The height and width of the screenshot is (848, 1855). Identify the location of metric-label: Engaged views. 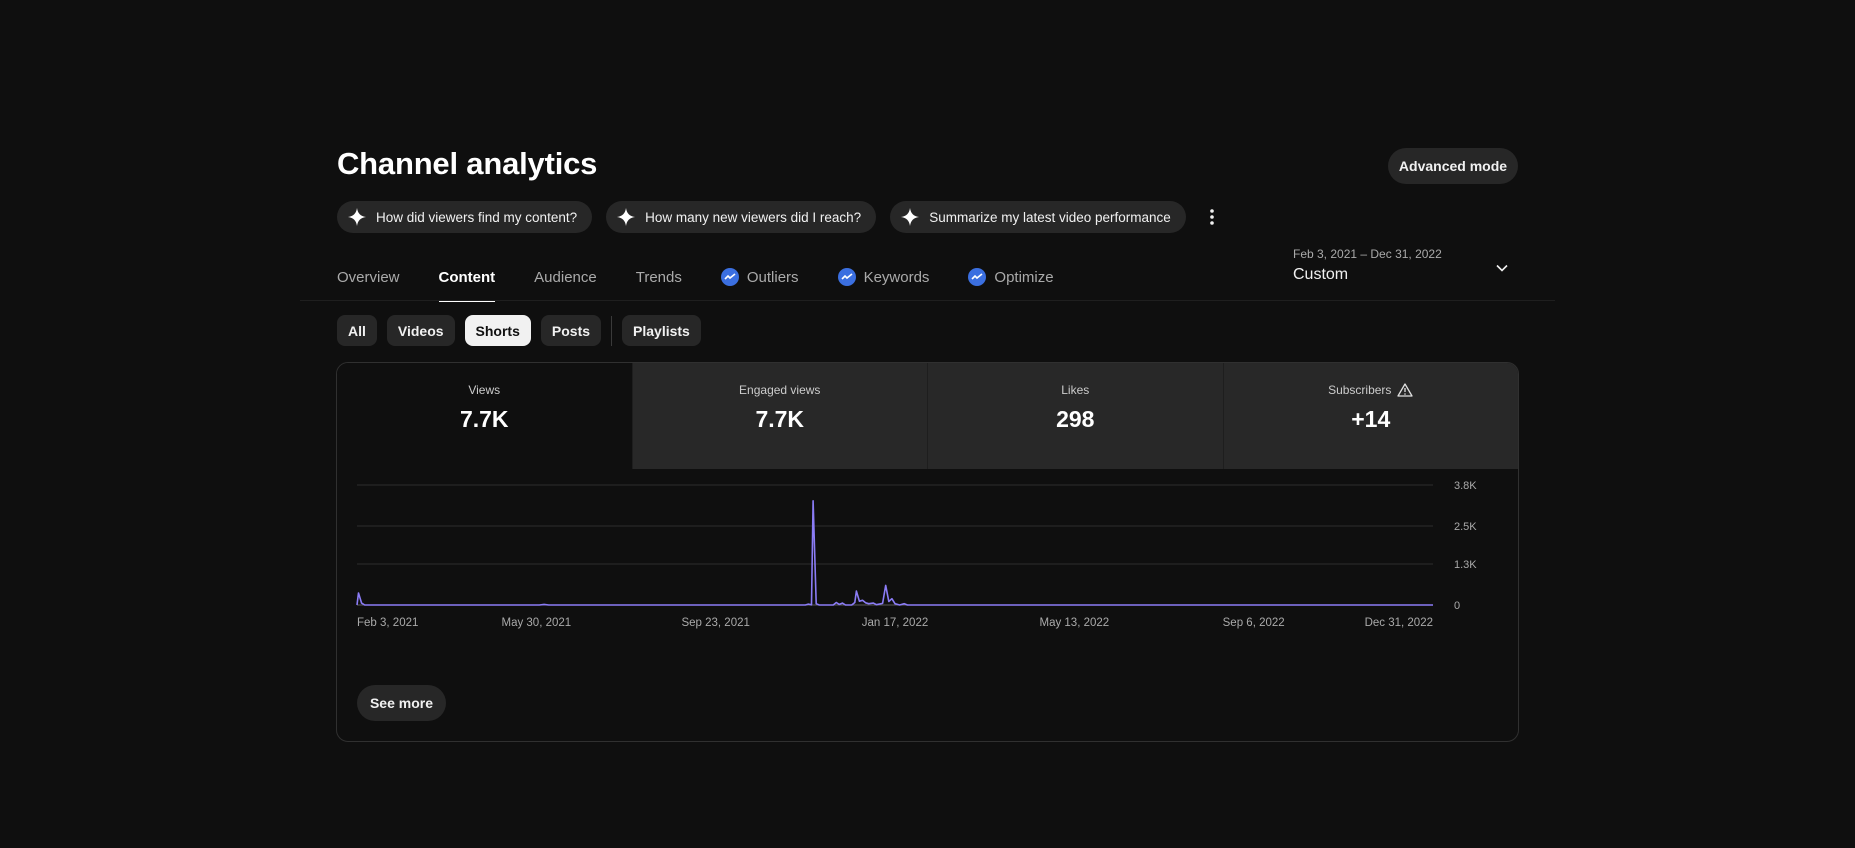
(780, 390).